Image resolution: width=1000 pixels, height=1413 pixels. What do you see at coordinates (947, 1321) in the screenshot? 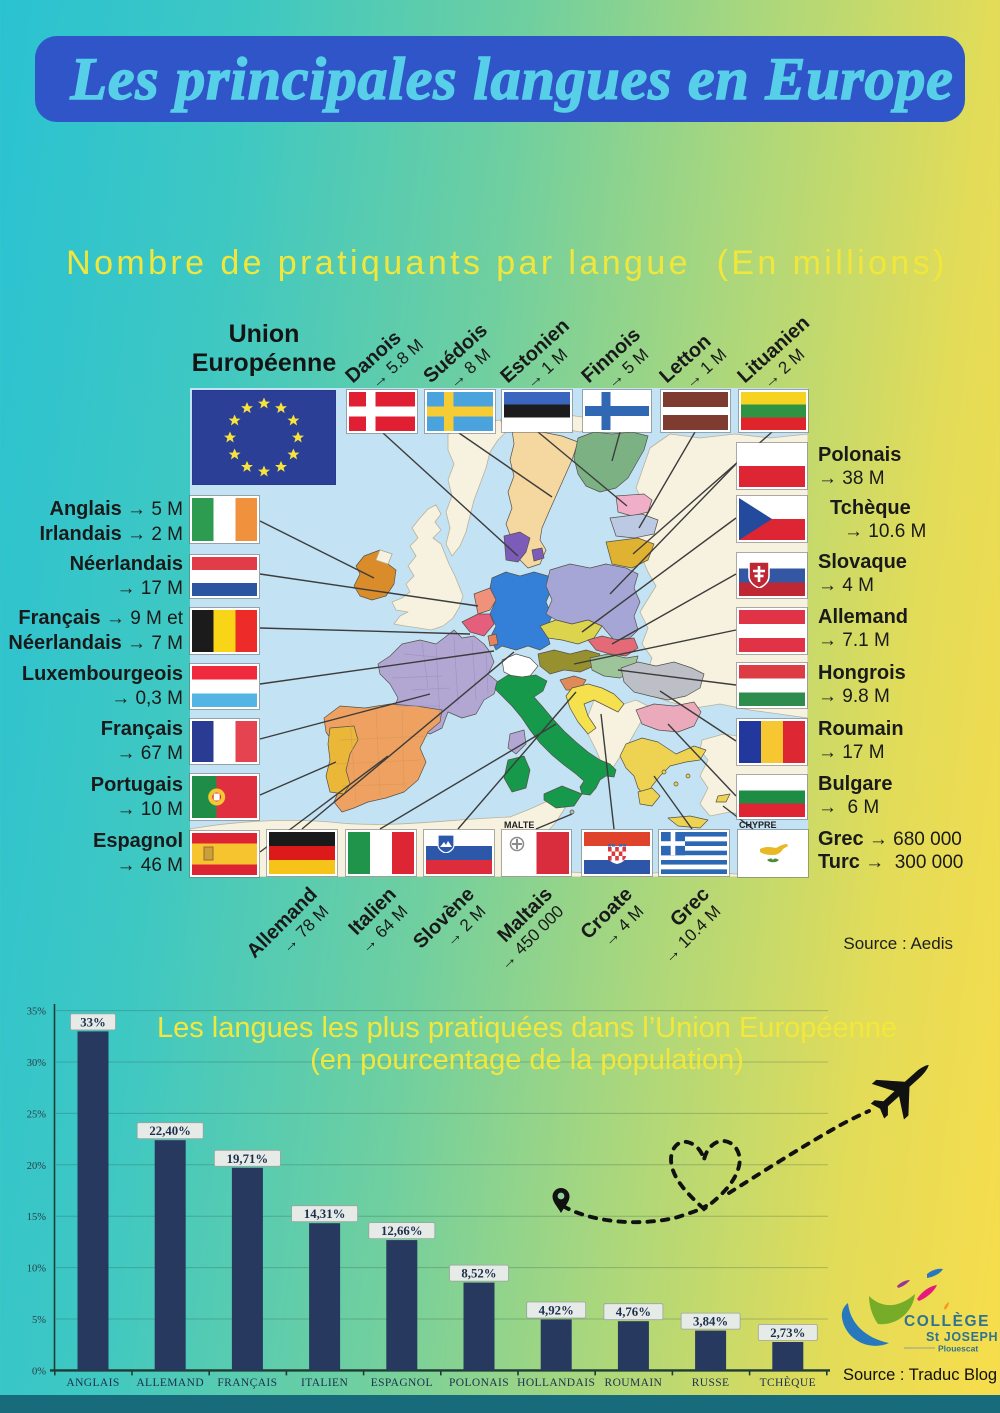
I see `svg-text: COLLÈGE` at bounding box center [947, 1321].